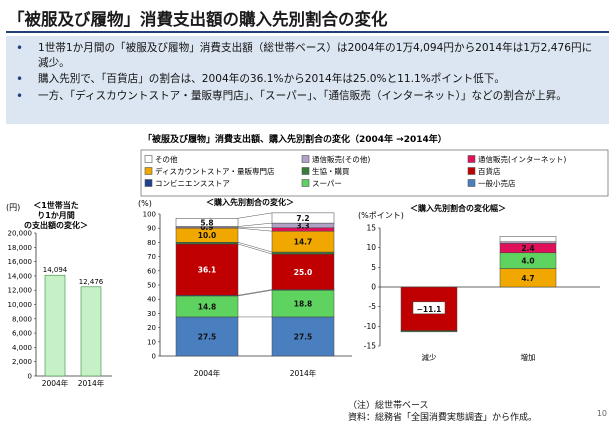 This screenshot has width=615, height=426. Describe the element at coordinates (198, 19) in the screenshot. I see `page-title: 「被服及び履物」消費支出額の購入先別割合の変化` at that location.